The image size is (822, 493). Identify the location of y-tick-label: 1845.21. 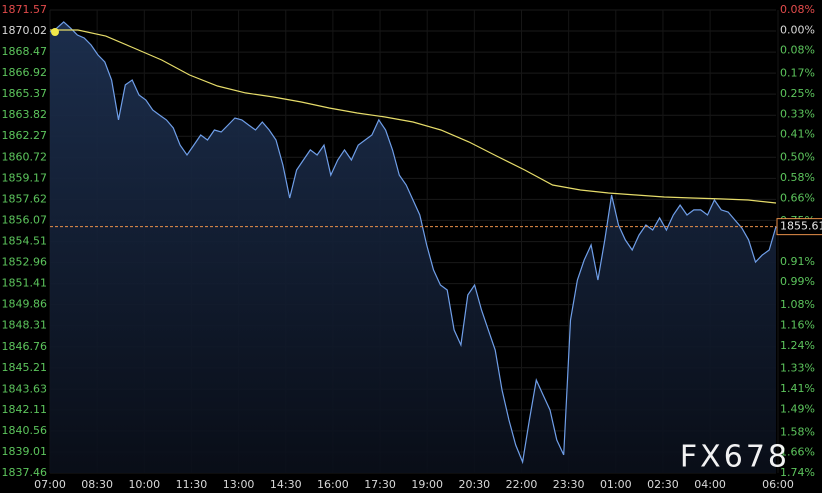
(25, 367).